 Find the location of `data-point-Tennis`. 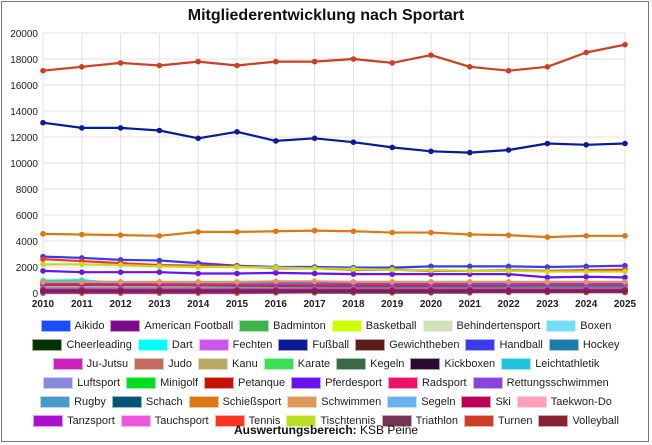

data-point-Tennis is located at coordinates (43, 259).